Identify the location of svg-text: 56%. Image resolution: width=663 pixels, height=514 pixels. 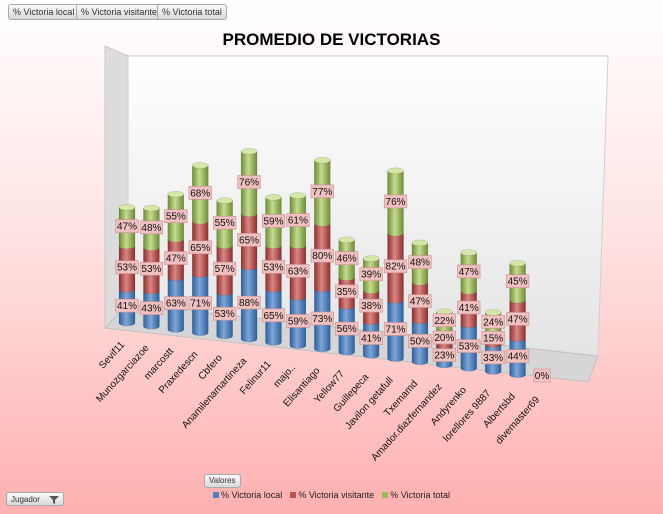
(347, 329).